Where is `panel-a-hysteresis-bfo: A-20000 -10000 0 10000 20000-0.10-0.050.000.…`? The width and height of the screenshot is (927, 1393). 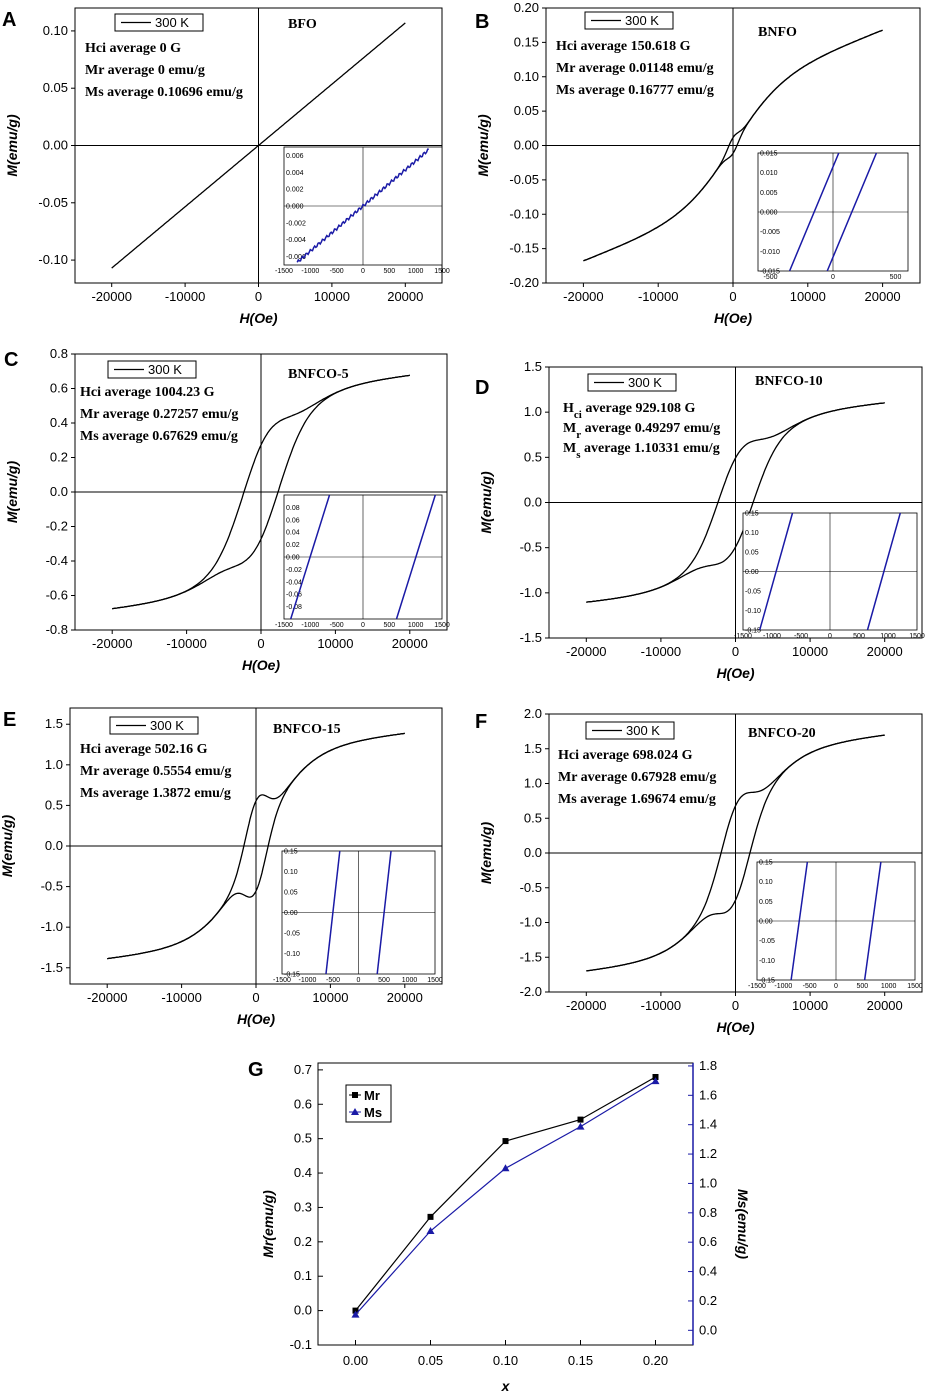 panel-a-hysteresis-bfo: A-20000 -10000 0 10000 20000-0.10-0.050.000.… is located at coordinates (226, 166).